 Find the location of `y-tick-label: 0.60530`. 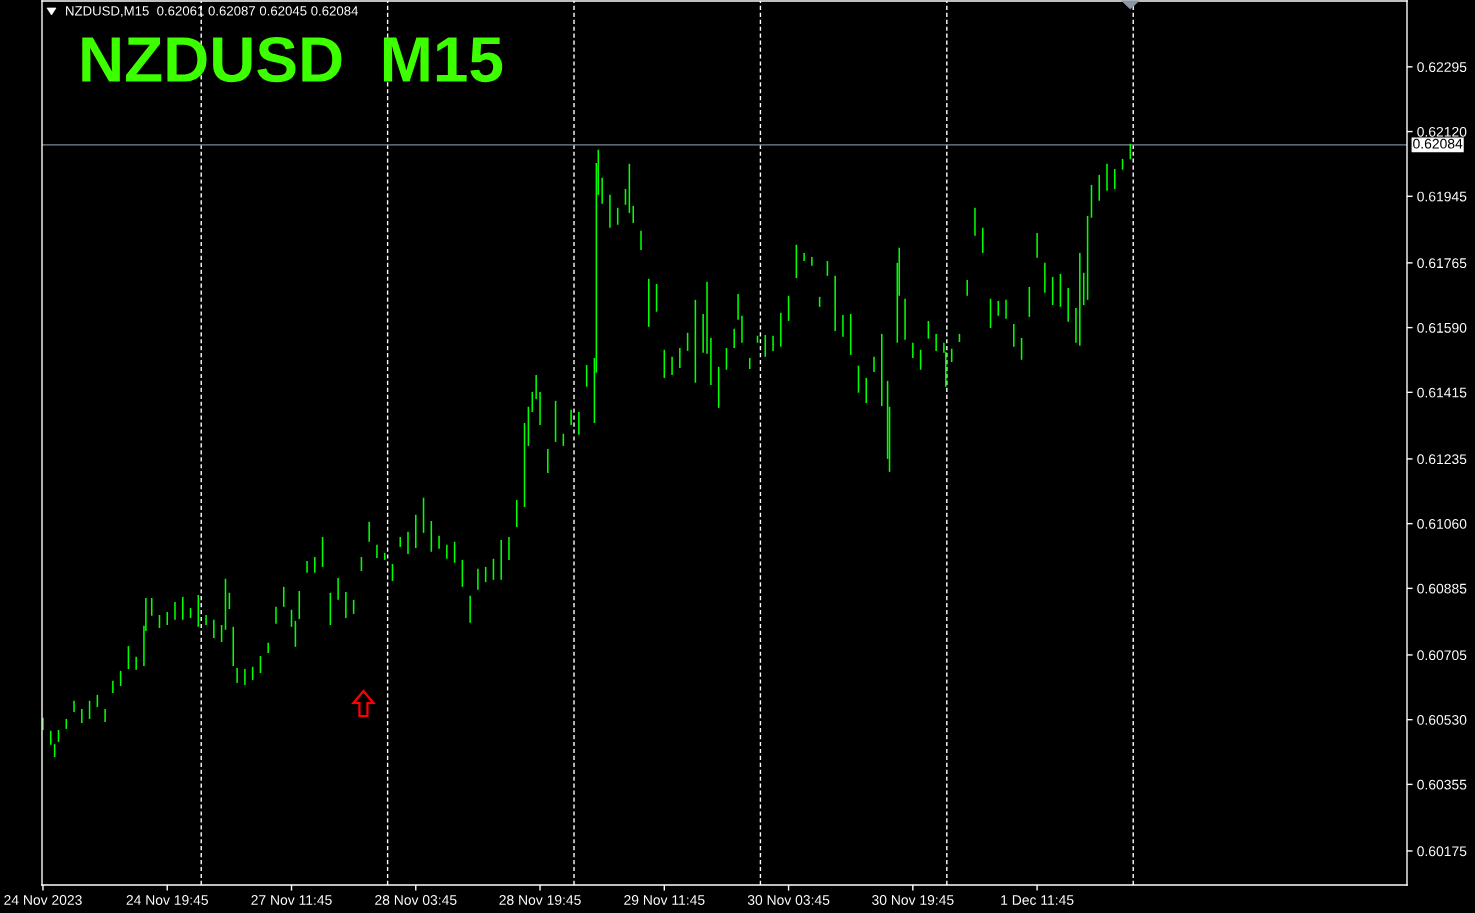

y-tick-label: 0.60530 is located at coordinates (1442, 720).